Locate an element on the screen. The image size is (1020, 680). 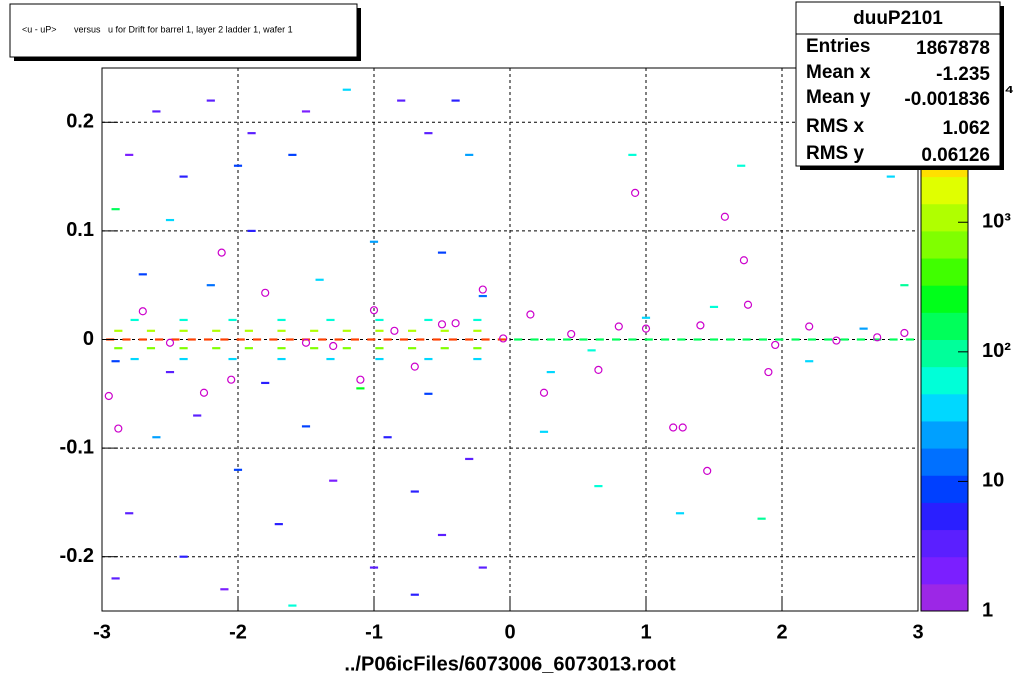
y-tick-label: -0.1 is located at coordinates (77, 447).